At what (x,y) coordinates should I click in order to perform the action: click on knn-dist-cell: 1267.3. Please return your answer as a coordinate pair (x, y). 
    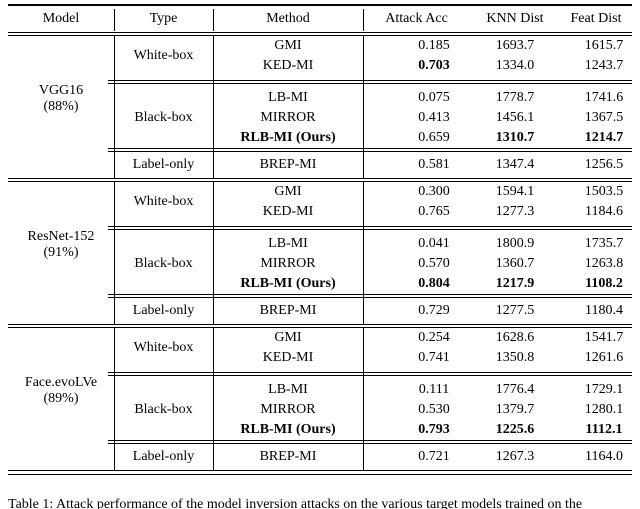
    Looking at the image, I should click on (515, 456).